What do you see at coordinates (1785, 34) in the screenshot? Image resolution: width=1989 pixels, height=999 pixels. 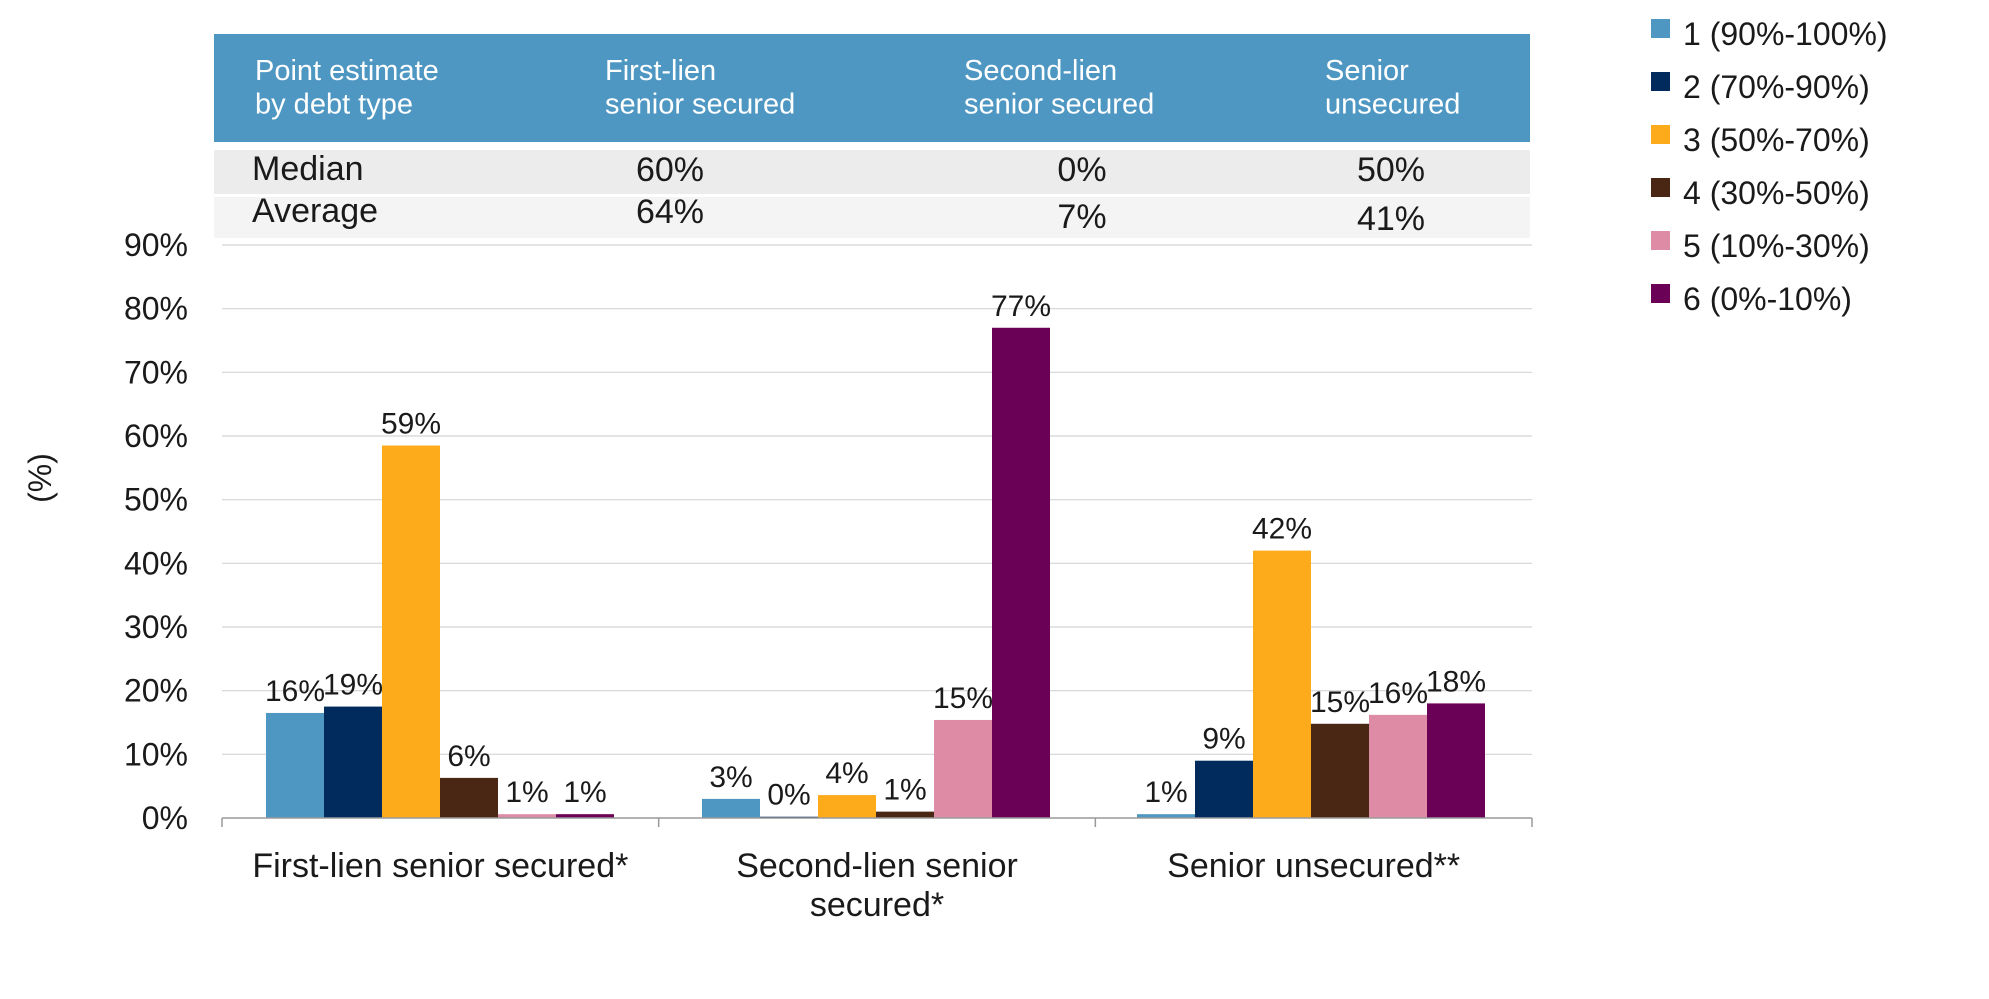 I see `legend-label: 1 (90%-100%)` at bounding box center [1785, 34].